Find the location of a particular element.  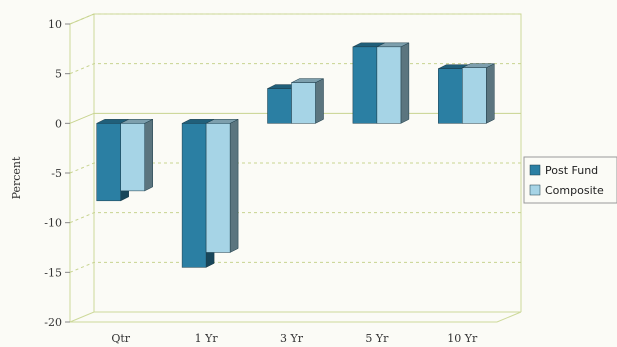

legend-box is located at coordinates (570, 180).